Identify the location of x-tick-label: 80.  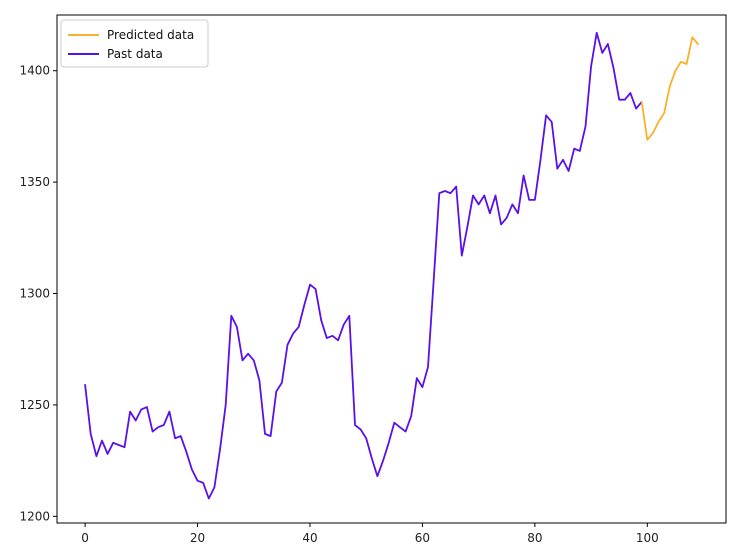
(534, 538).